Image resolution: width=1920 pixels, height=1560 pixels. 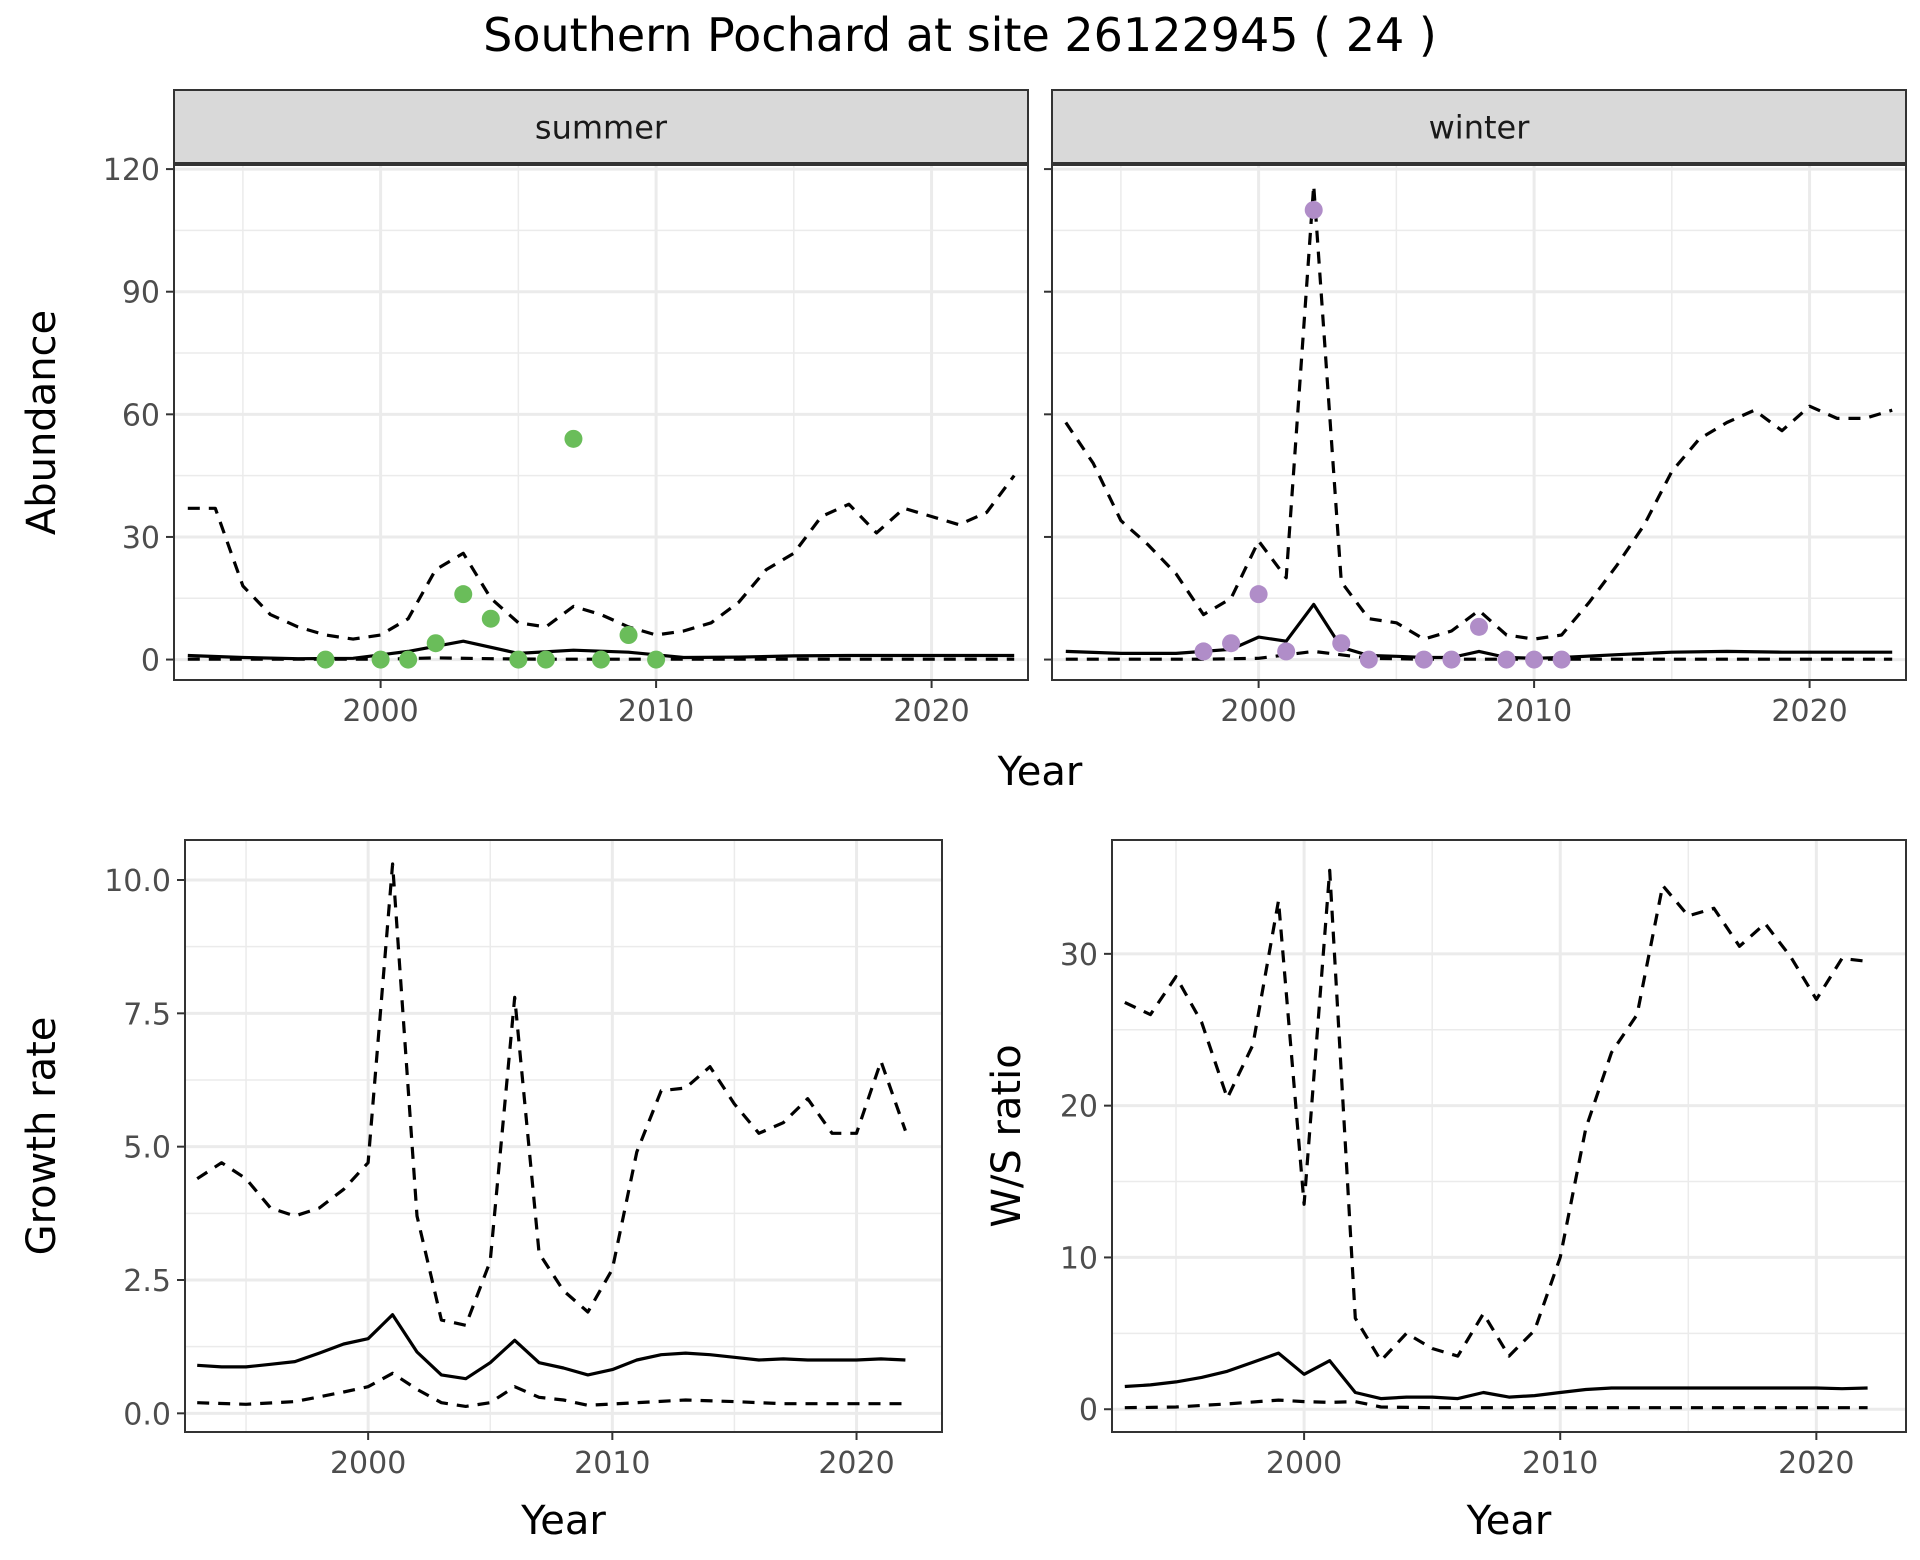 What do you see at coordinates (42, 1136) in the screenshot?
I see `y-axis-title: Growth rate` at bounding box center [42, 1136].